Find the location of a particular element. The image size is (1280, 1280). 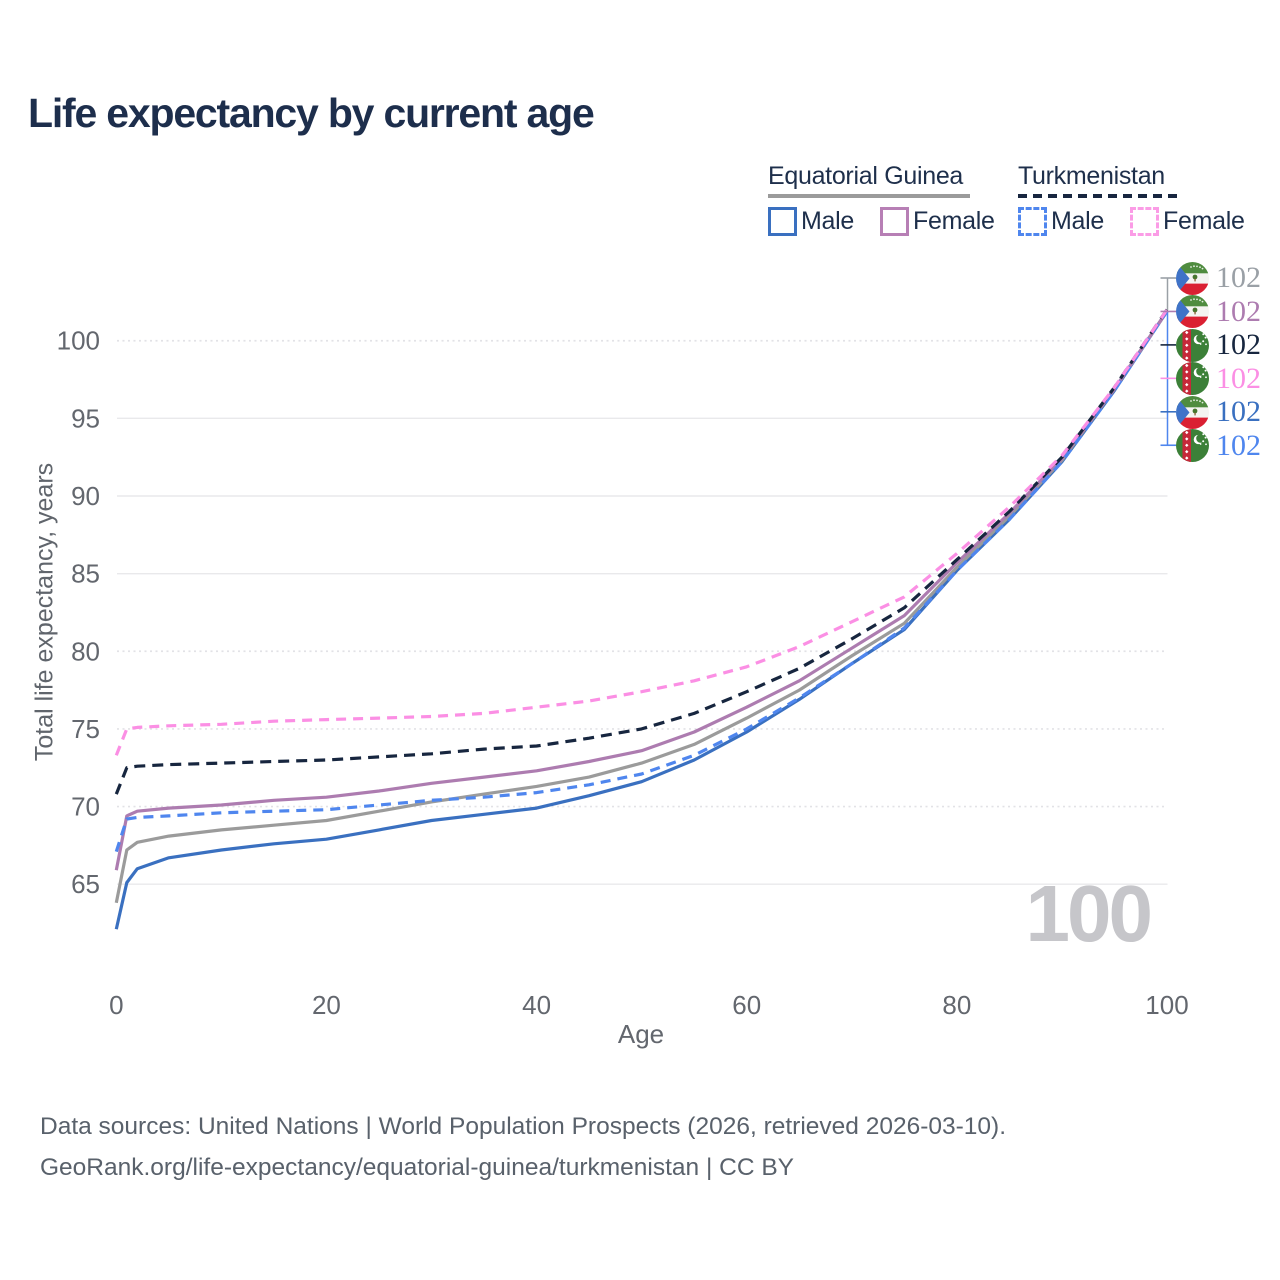

legend-item-tm-female: Female is located at coordinates (1187, 221).